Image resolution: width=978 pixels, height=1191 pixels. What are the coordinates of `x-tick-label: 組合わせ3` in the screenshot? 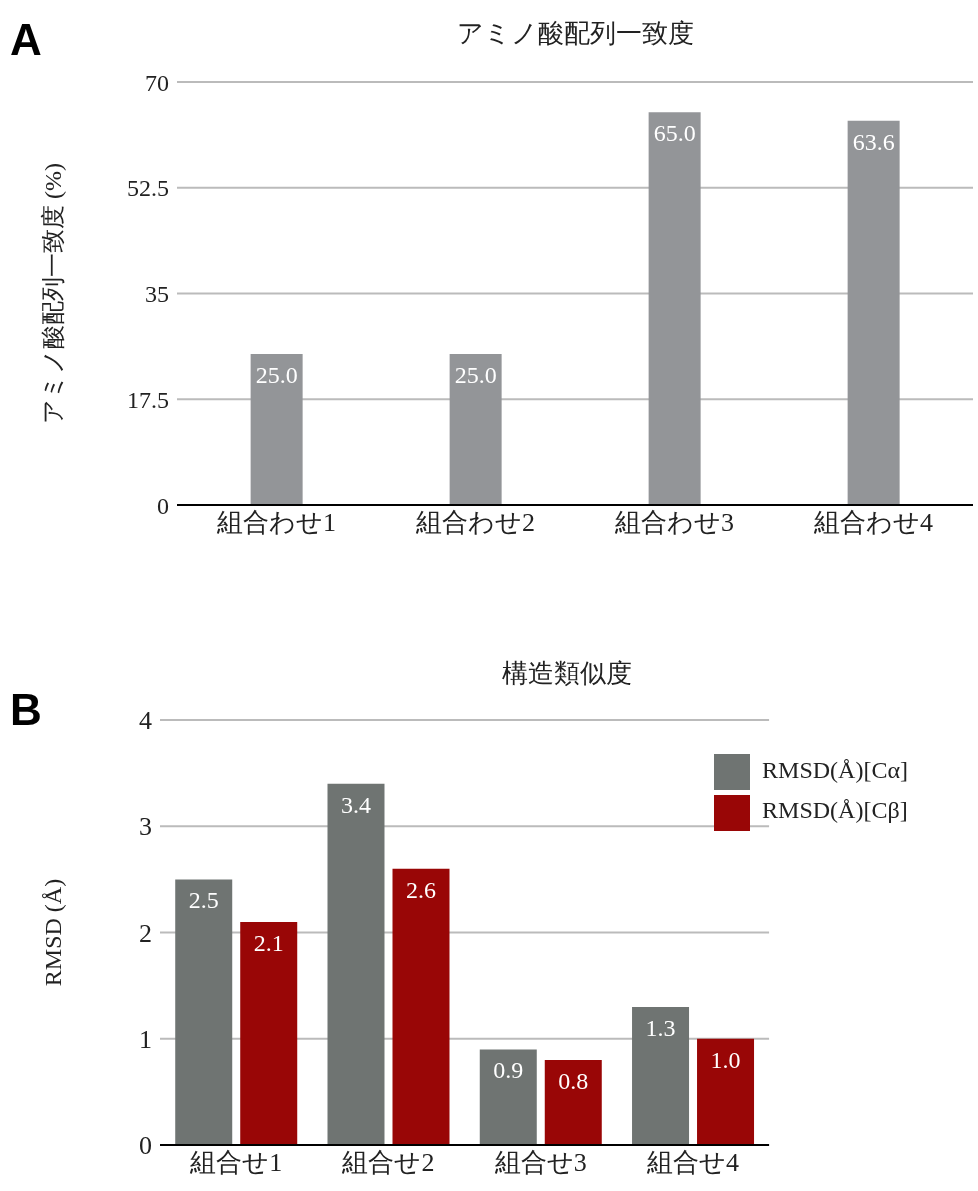 It's located at (674, 523).